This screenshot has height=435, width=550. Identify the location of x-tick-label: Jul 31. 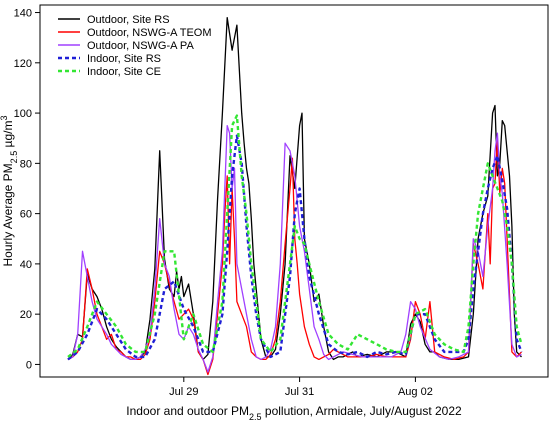
(299, 392).